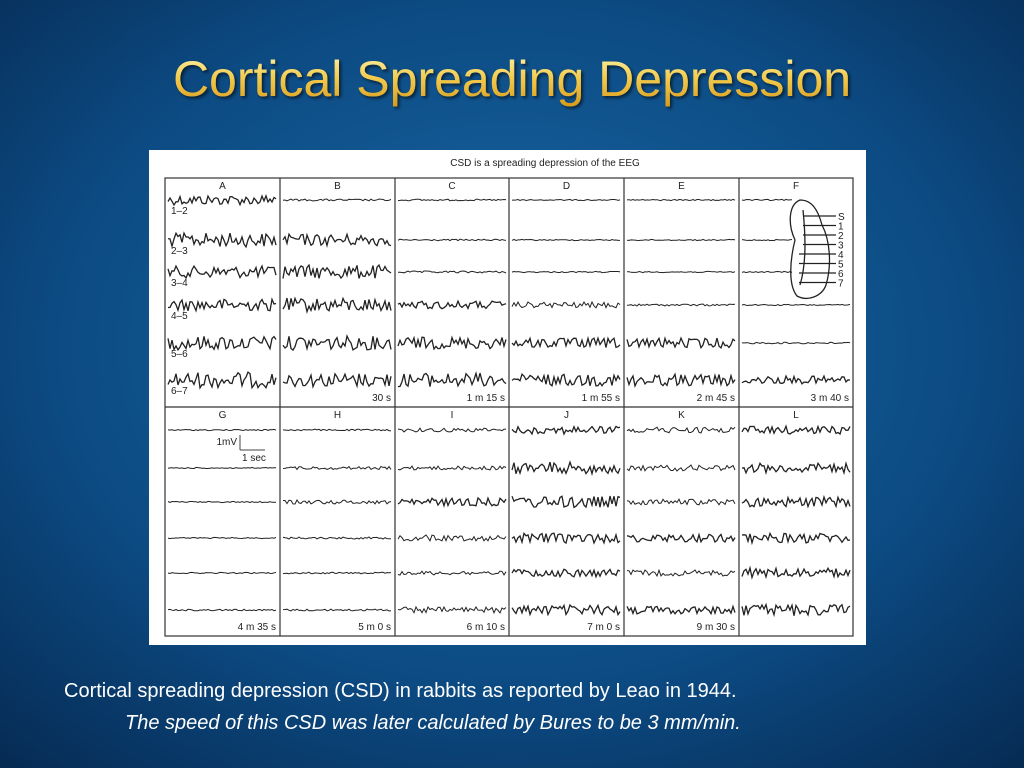 The height and width of the screenshot is (768, 1024). I want to click on panel-time: 6 m 10 s, so click(486, 627).